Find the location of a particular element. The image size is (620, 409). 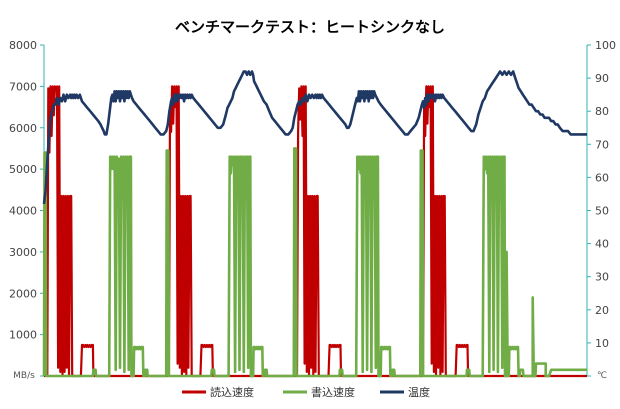

left-tick-label: 2000 is located at coordinates (23, 293).